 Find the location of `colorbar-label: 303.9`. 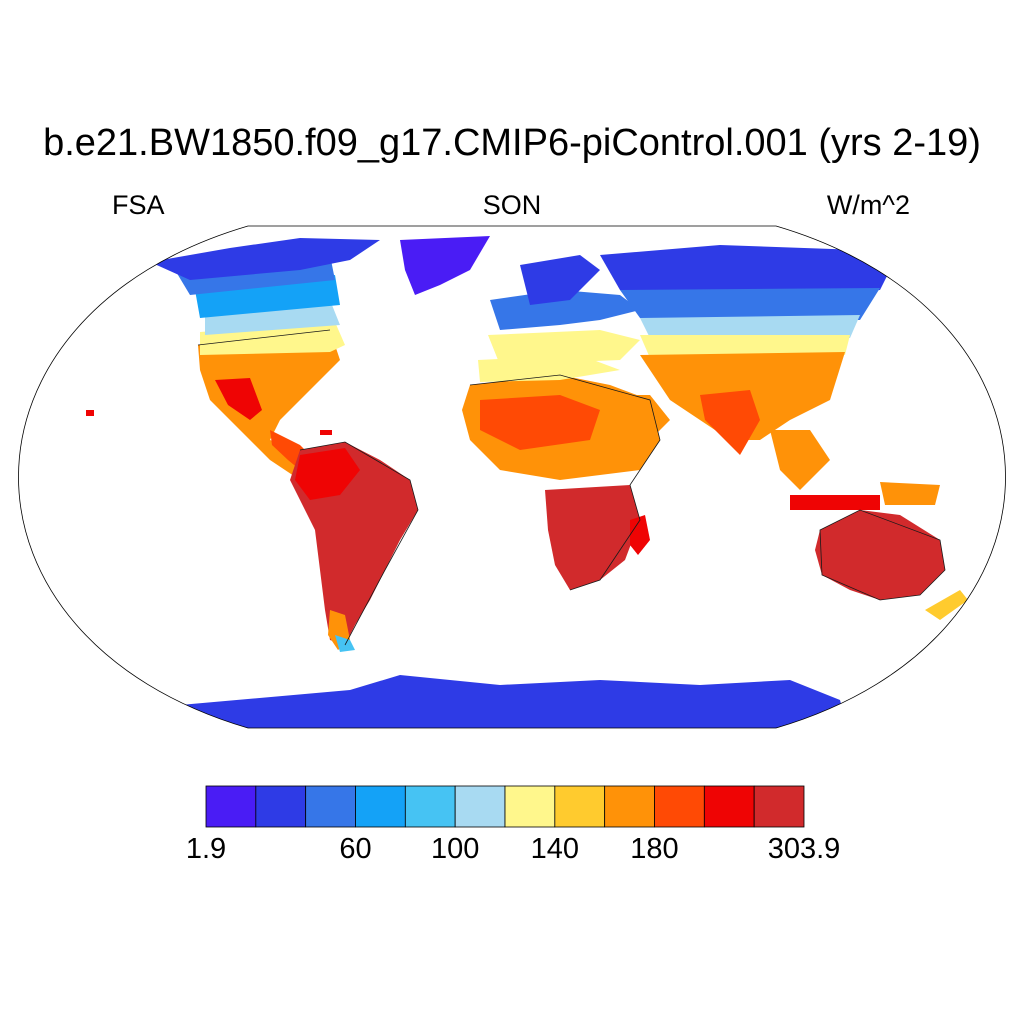

colorbar-label: 303.9 is located at coordinates (804, 849).